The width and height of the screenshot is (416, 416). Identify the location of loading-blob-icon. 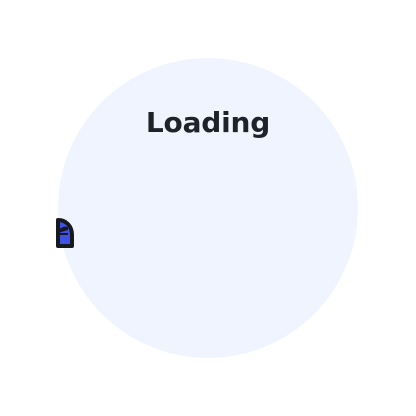
(62, 233).